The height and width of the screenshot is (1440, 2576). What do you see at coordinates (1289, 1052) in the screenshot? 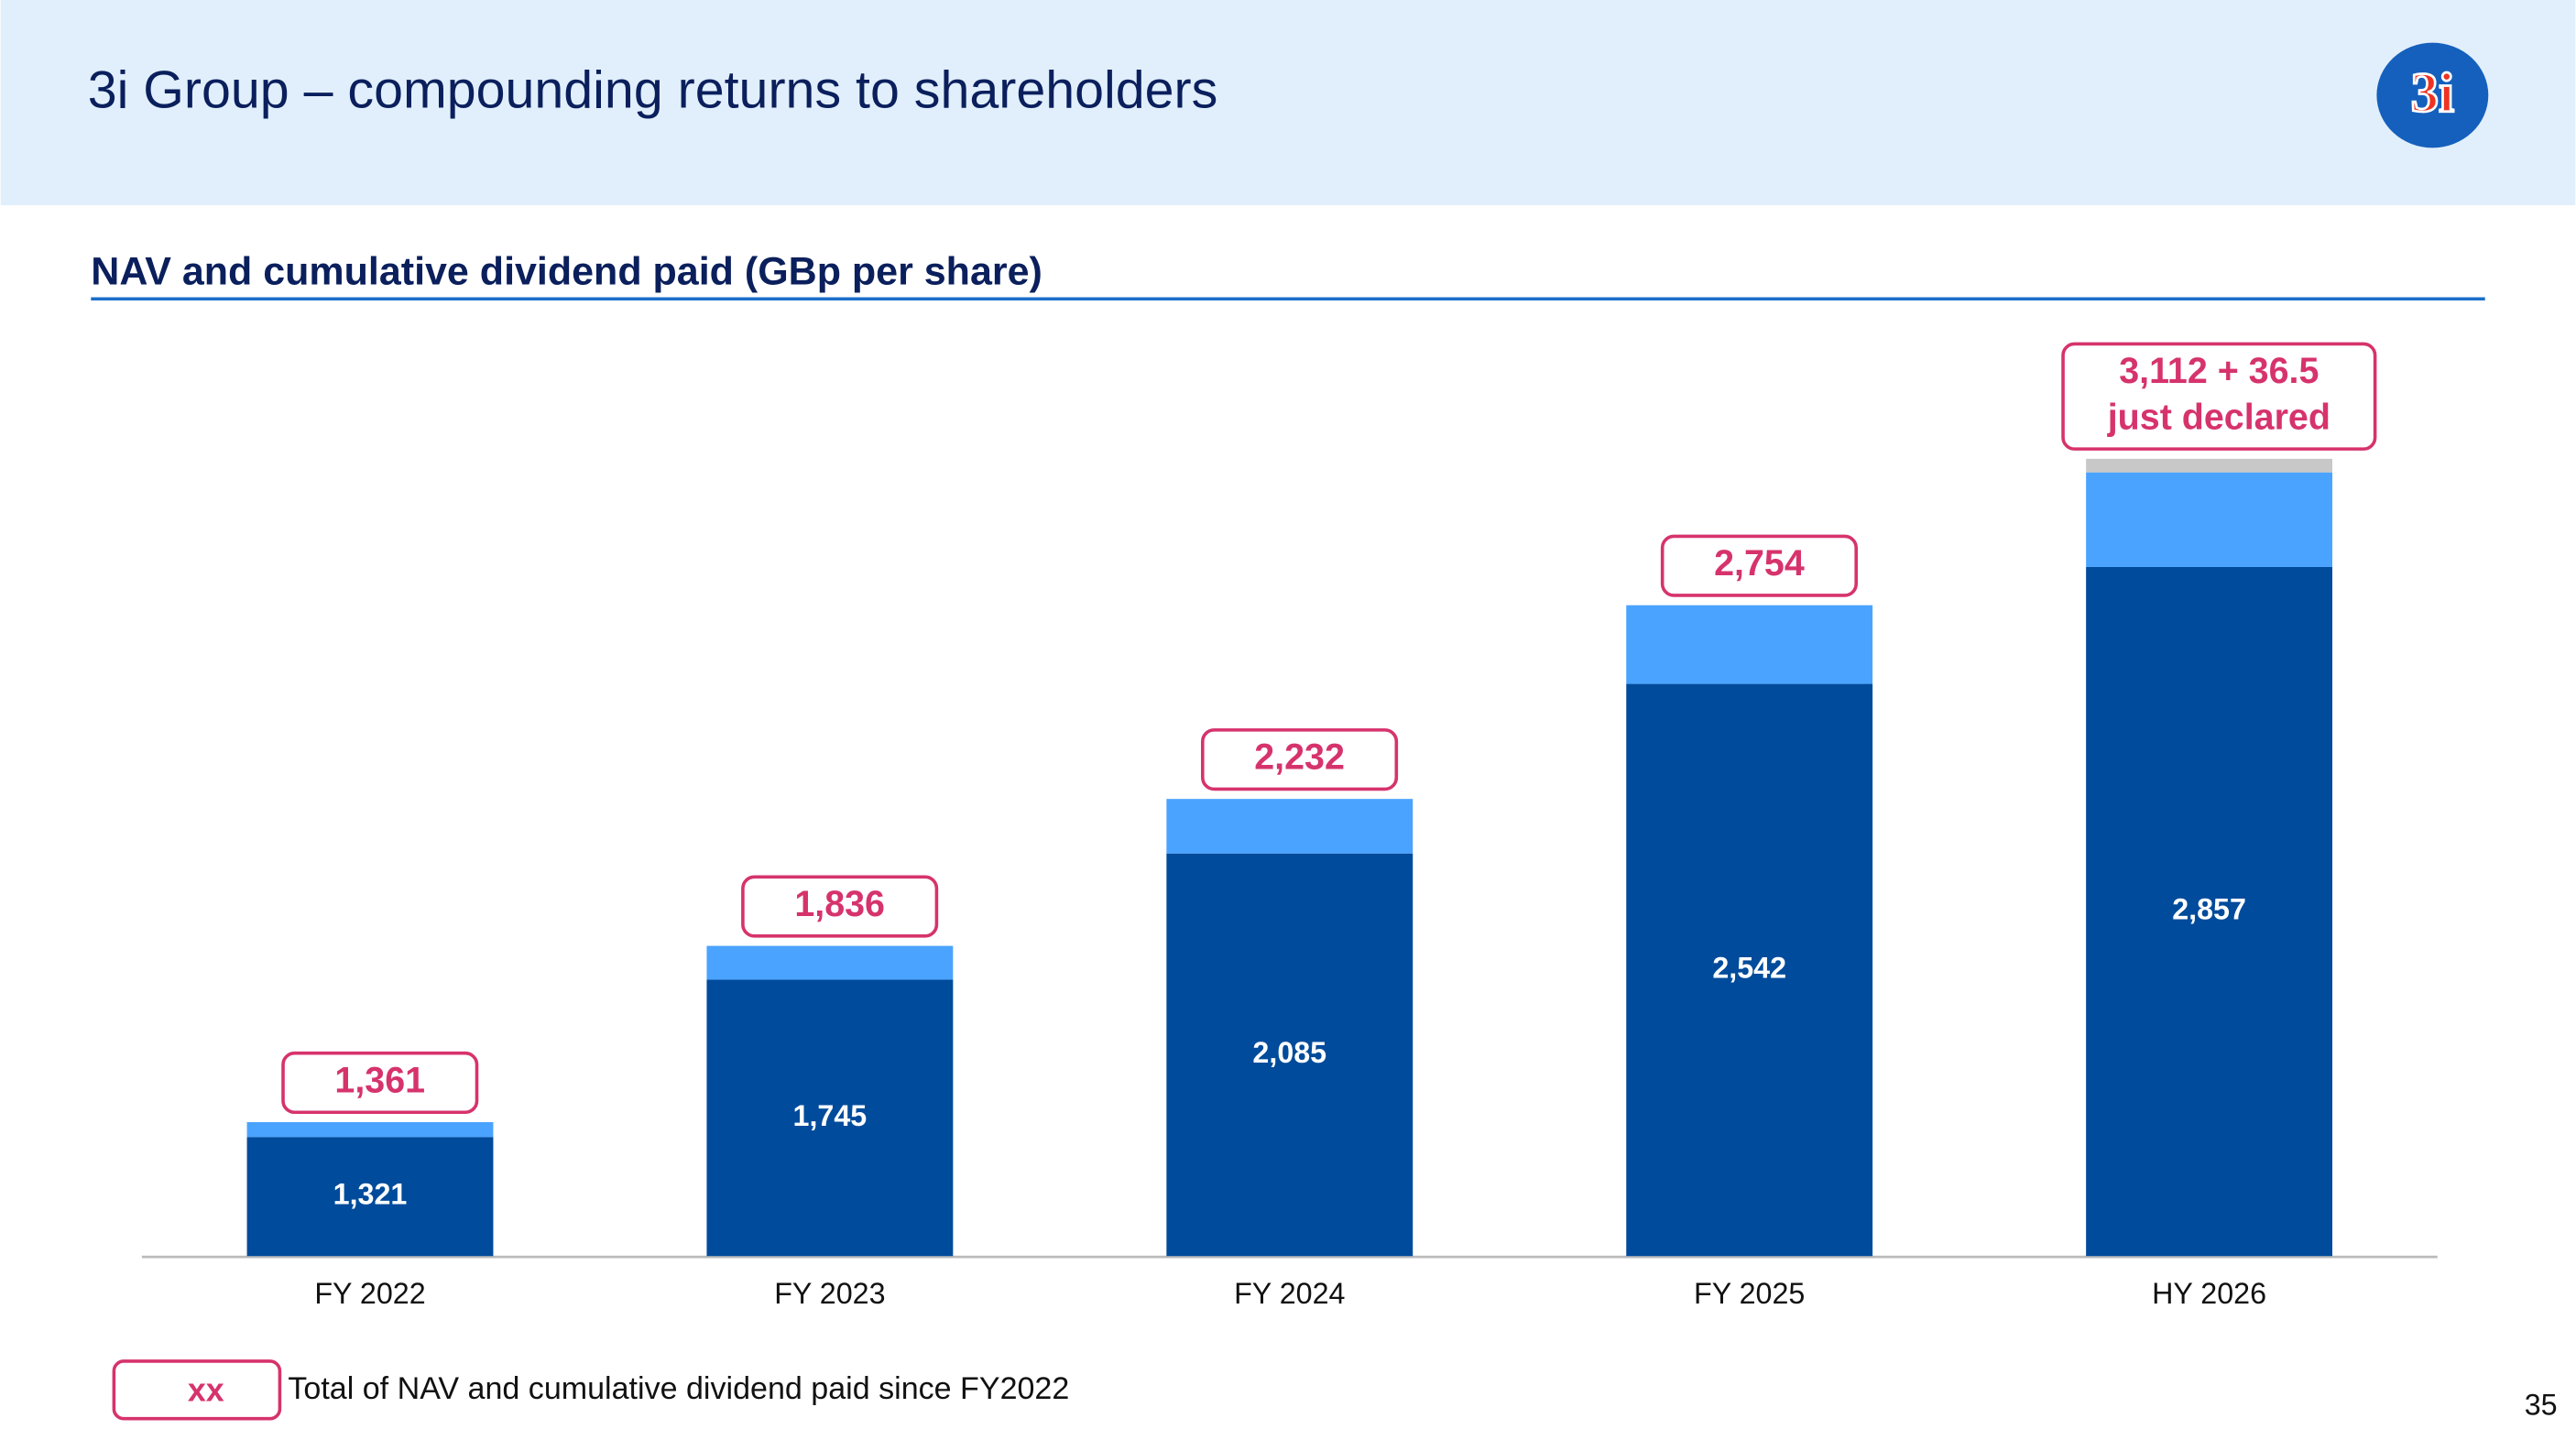
I see `bar-value-label: 2,085` at bounding box center [1289, 1052].